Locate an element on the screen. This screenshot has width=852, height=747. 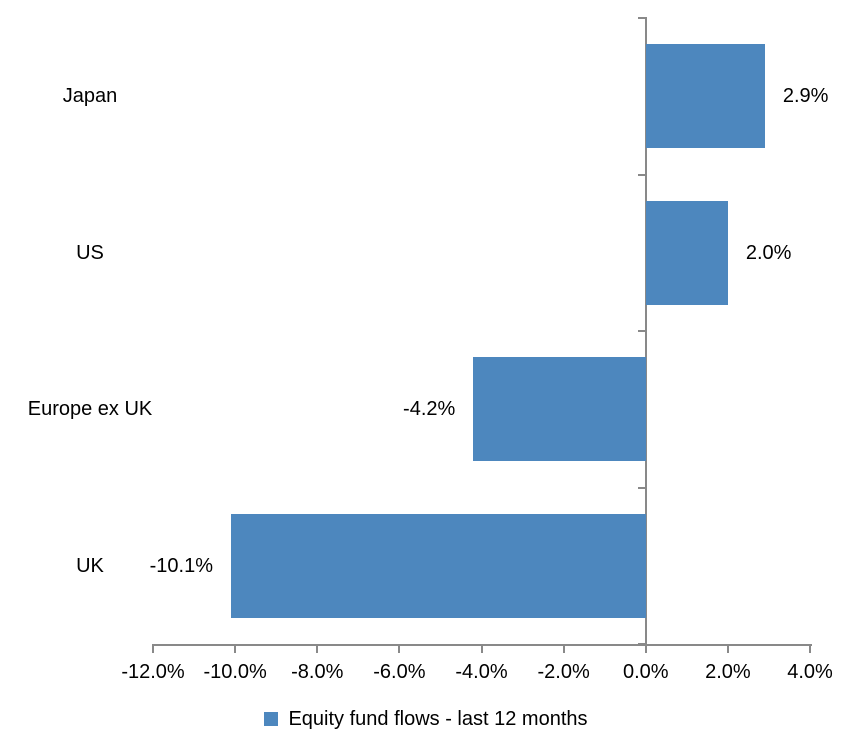
legend: Equity fund flows - last 12 months is located at coordinates (426, 719).